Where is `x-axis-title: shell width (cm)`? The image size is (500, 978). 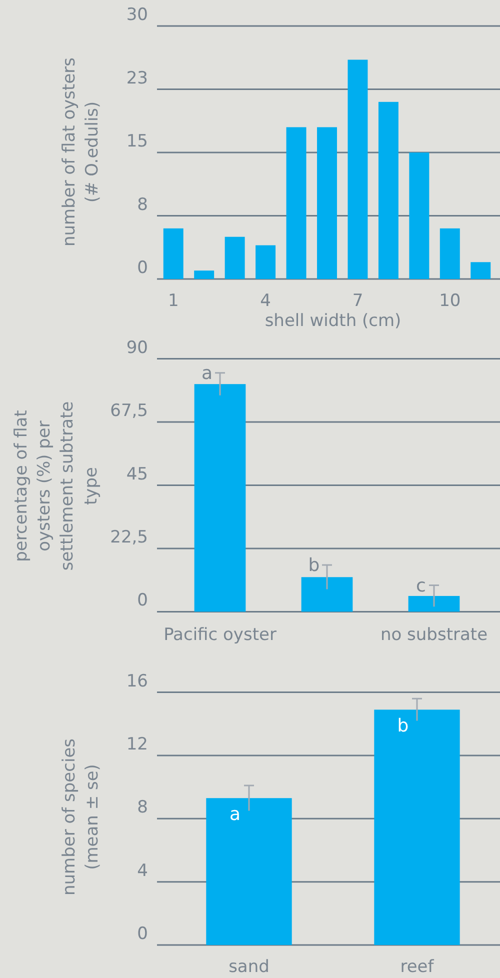 x-axis-title: shell width (cm) is located at coordinates (333, 321).